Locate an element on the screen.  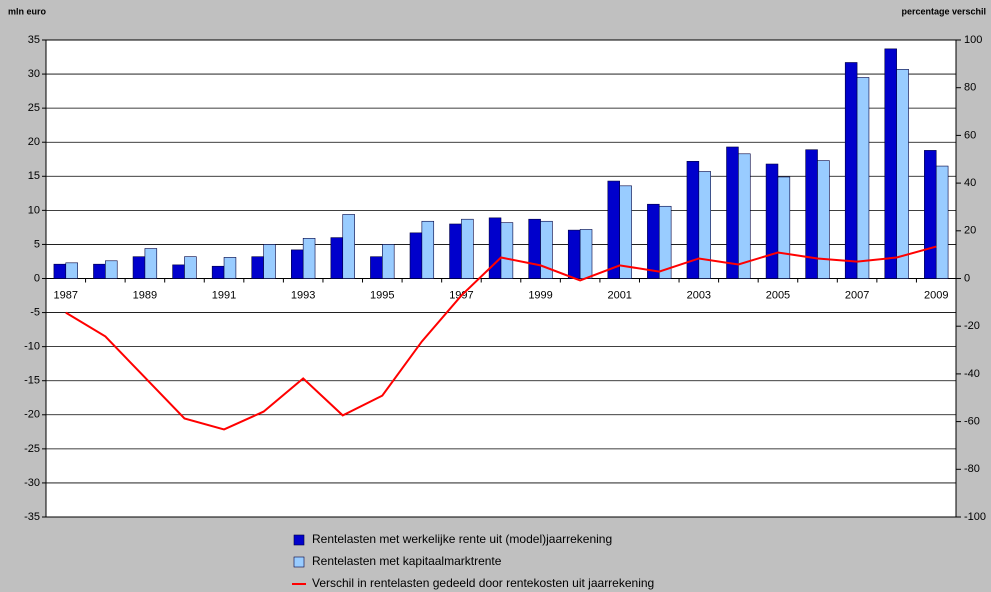
x-tick-label: 1987 is located at coordinates (66, 295).